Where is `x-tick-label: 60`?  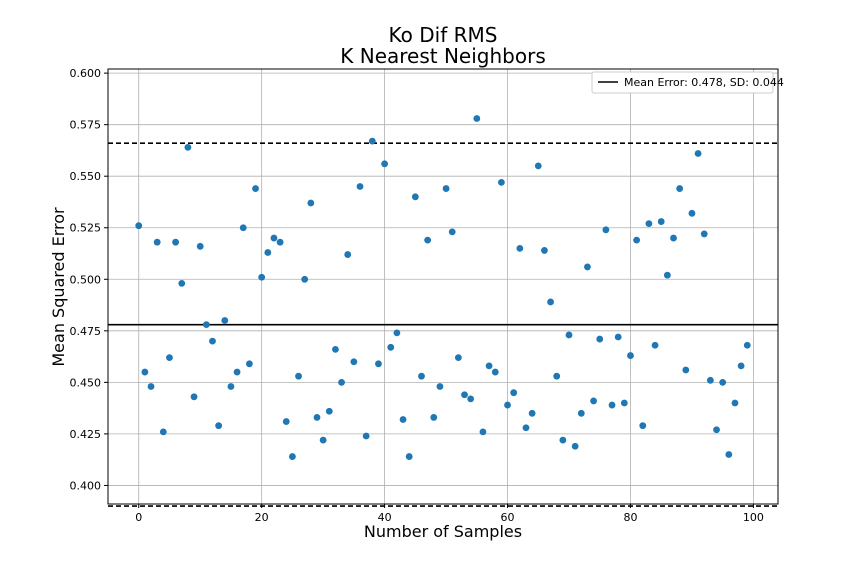 x-tick-label: 60 is located at coordinates (508, 517).